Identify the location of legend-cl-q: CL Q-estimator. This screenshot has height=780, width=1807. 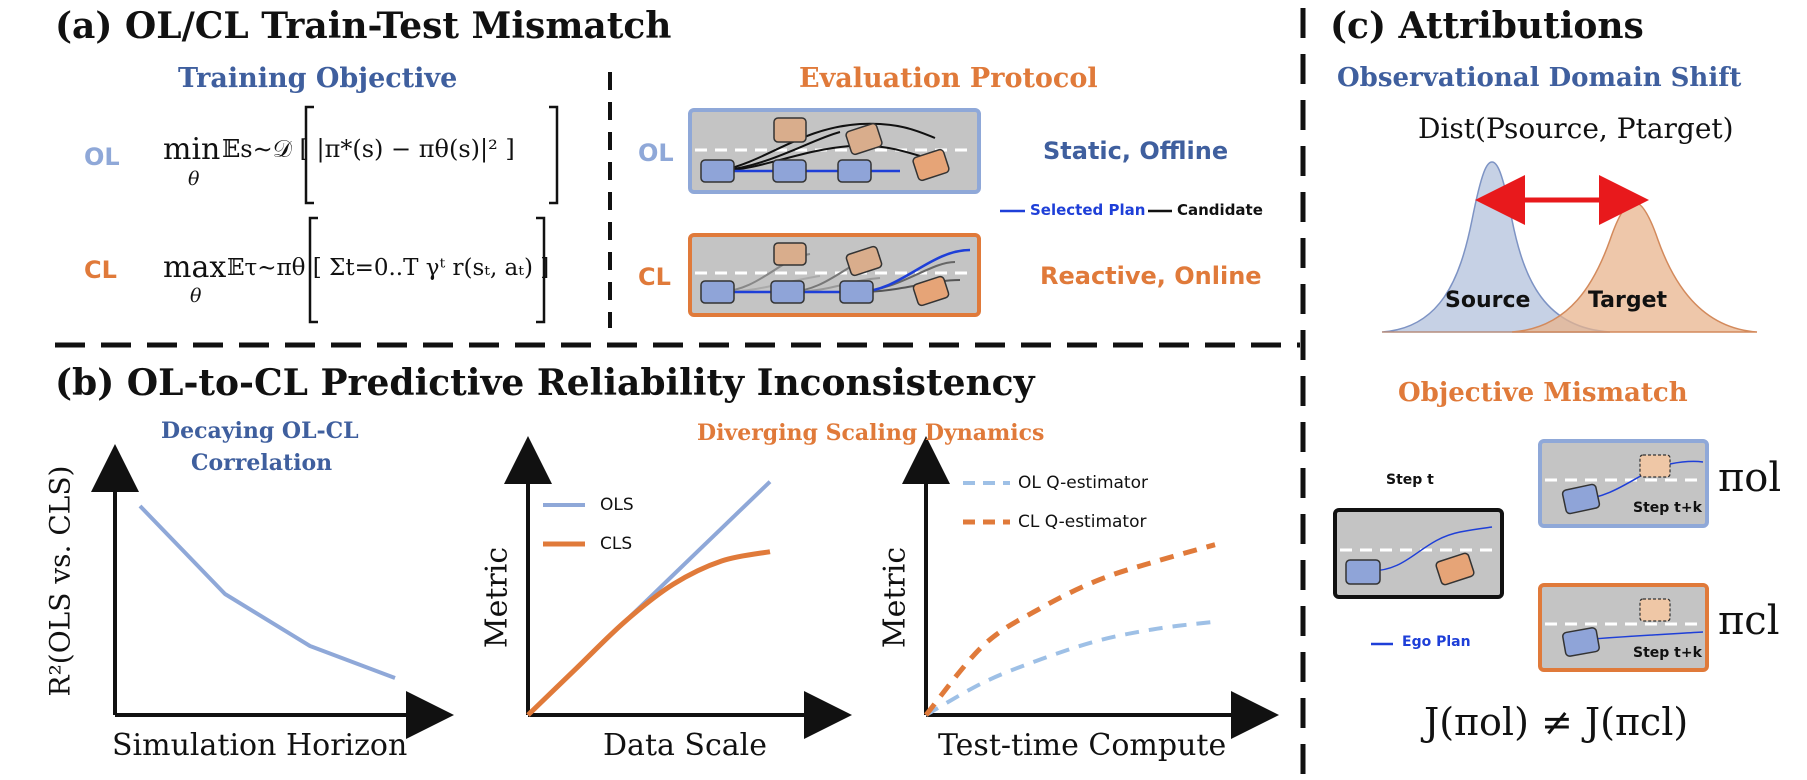
(1082, 522).